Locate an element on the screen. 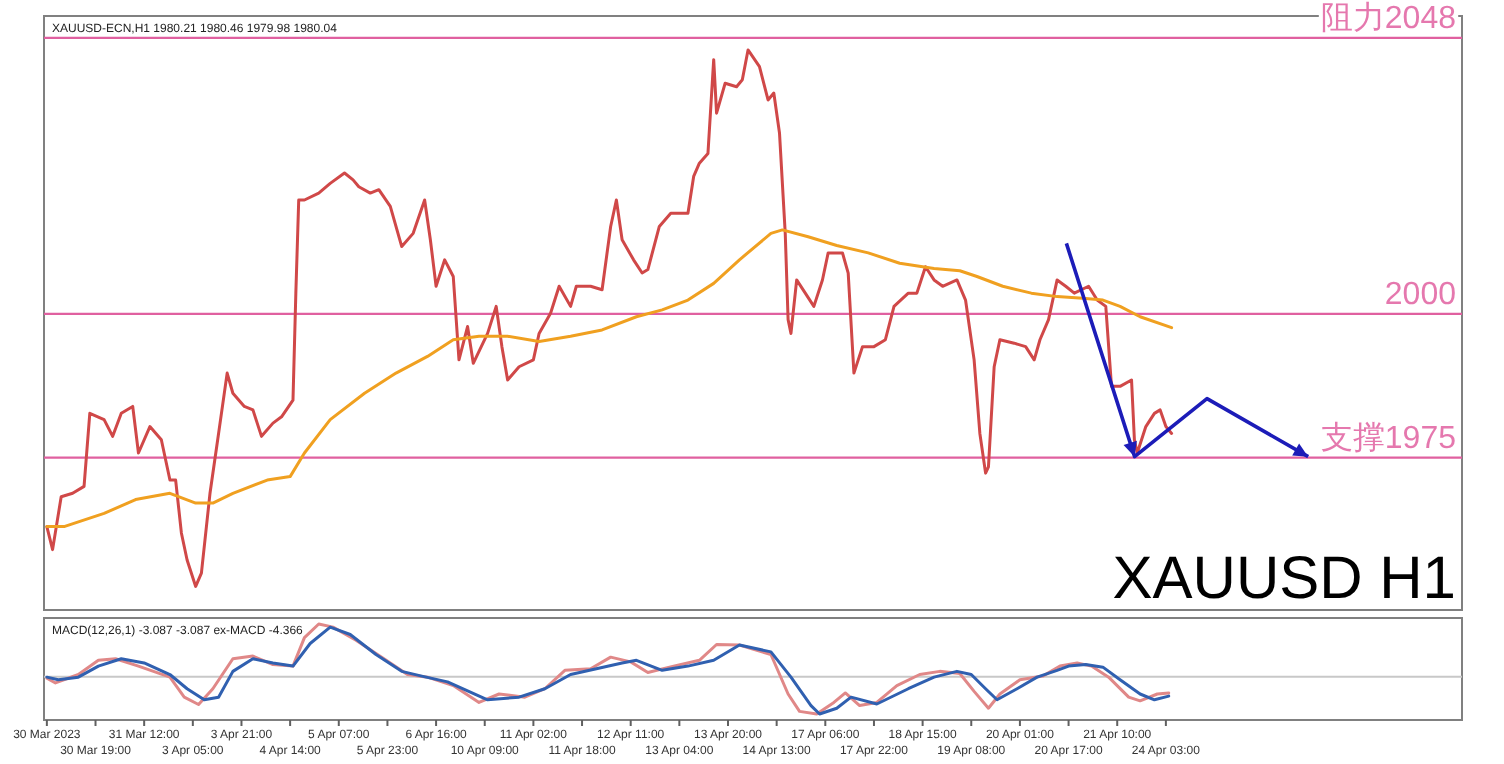 The height and width of the screenshot is (764, 1504). ref-line-label: 支撑1975 is located at coordinates (1388, 437).